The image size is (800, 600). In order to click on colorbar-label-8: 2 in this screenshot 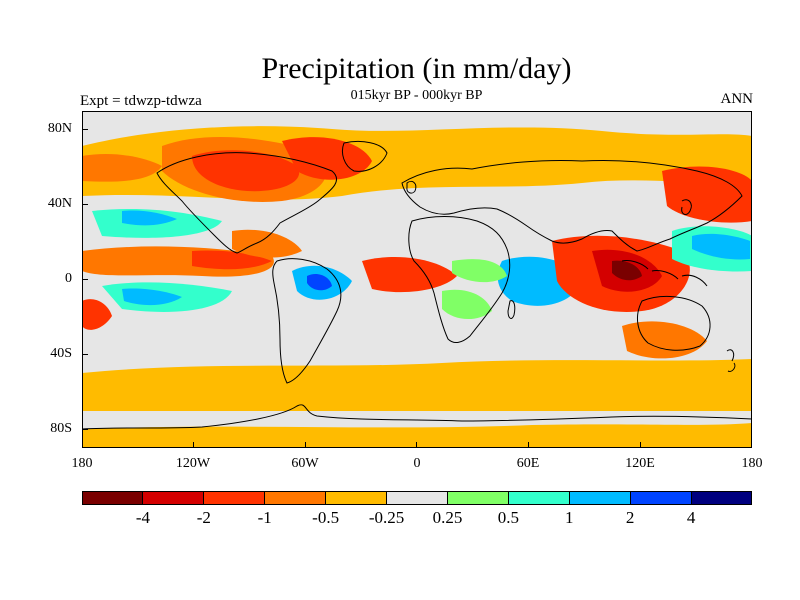, I will do `click(630, 517)`.